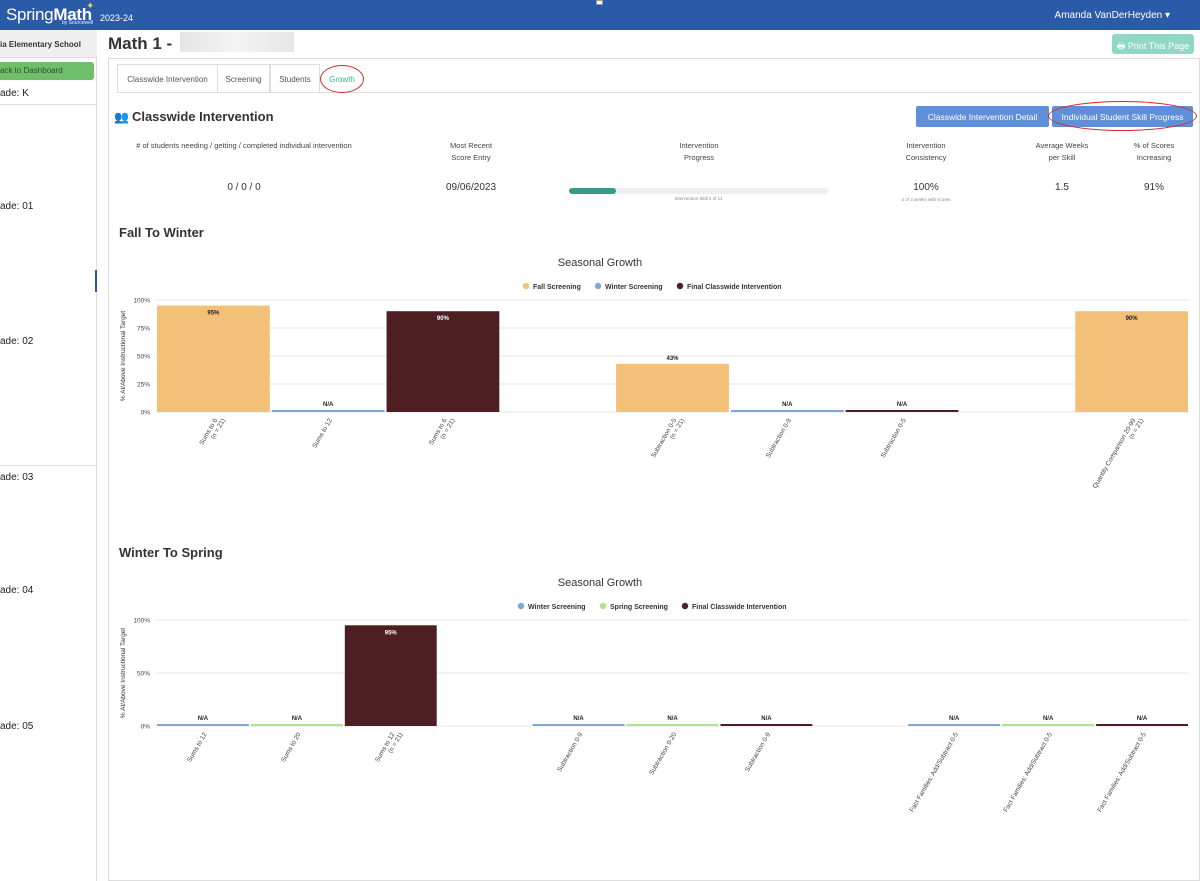  I want to click on tab-underline, so click(654, 92).